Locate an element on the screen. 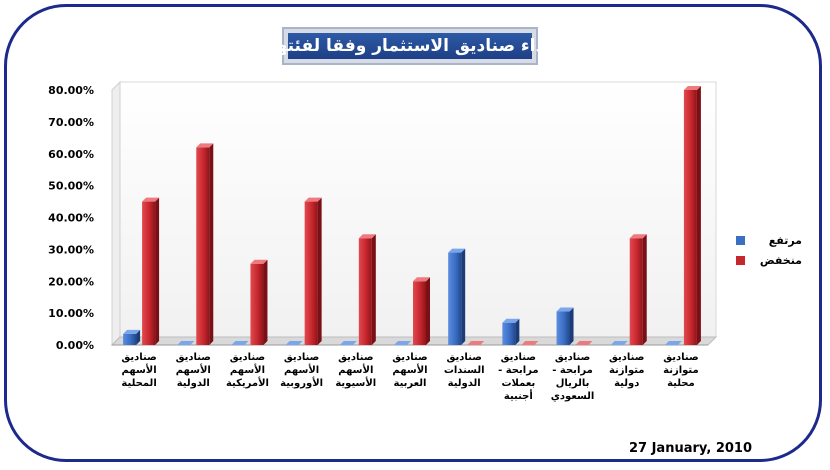 Image resolution: width=830 pixels, height=470 pixels. y-tick-label: 10.00% is located at coordinates (71, 313).